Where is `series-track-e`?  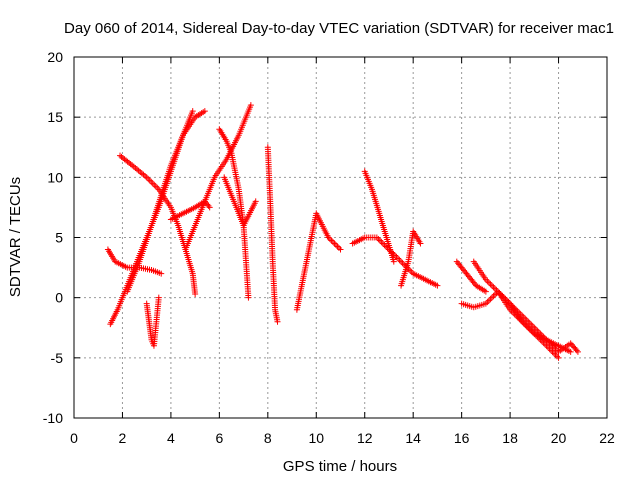
series-track-e is located at coordinates (152, 321).